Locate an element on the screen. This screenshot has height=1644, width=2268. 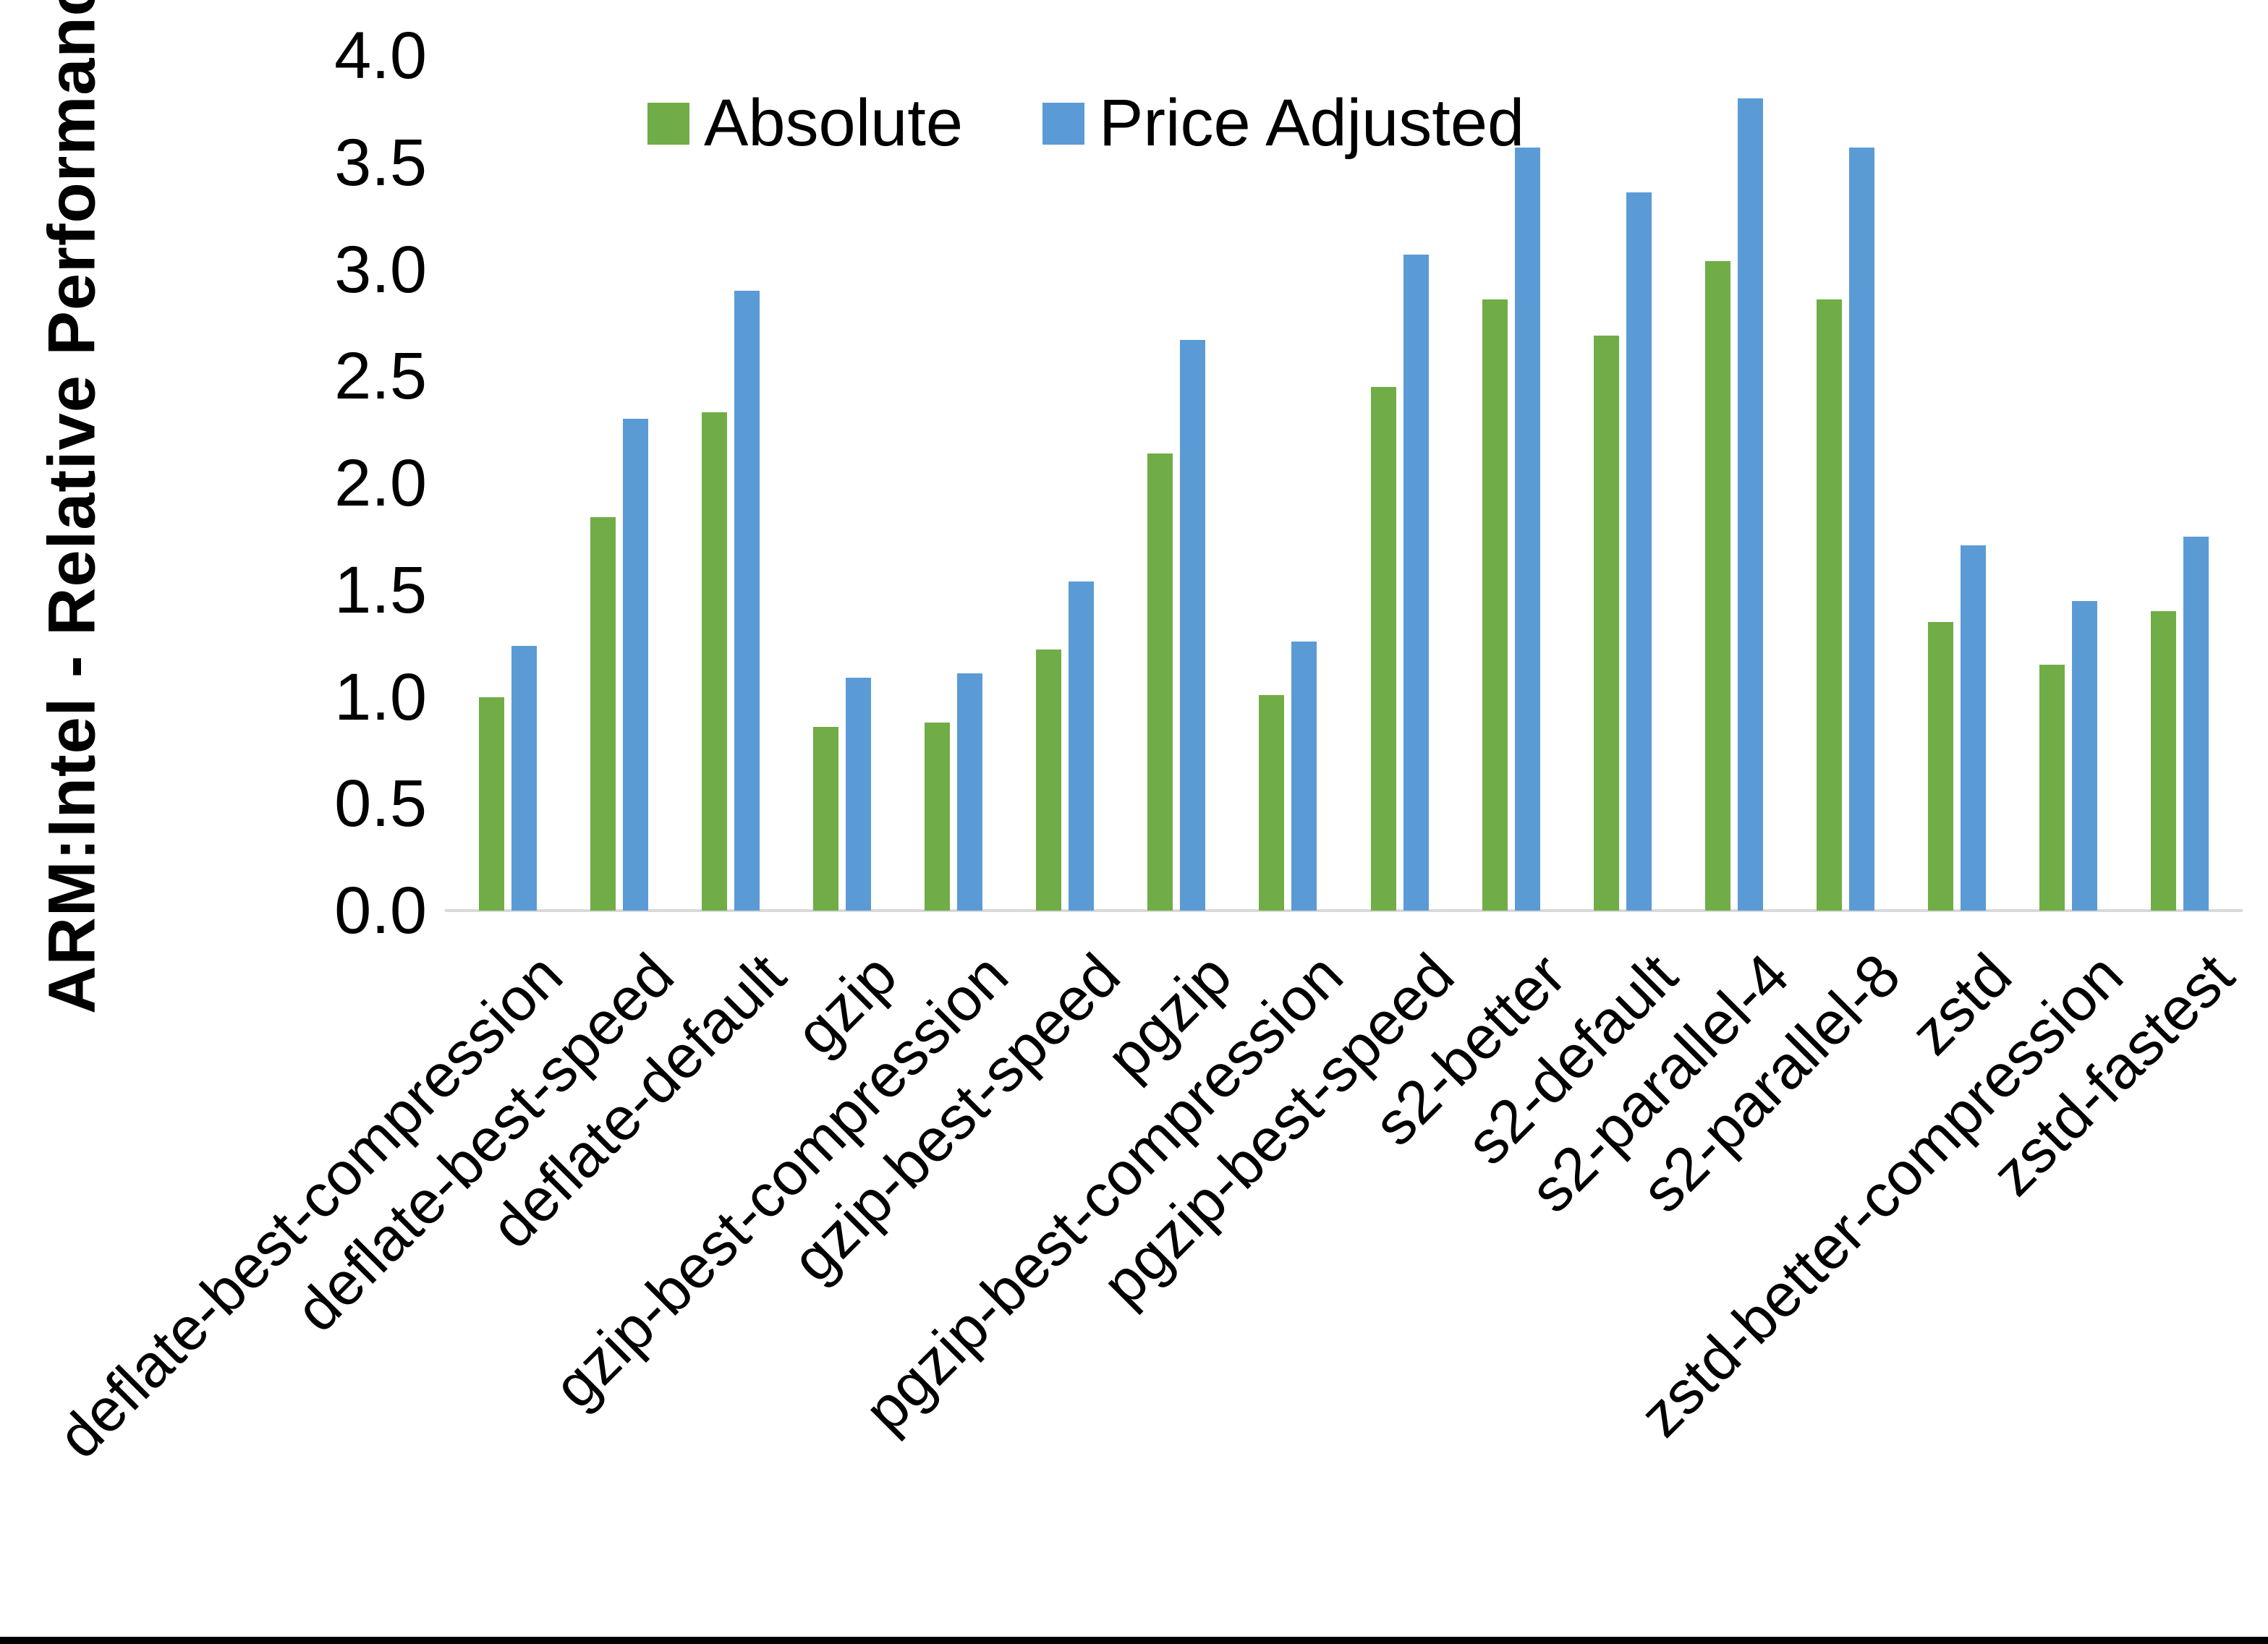
bar-absolute-zstd-better-compression is located at coordinates (2052, 788).